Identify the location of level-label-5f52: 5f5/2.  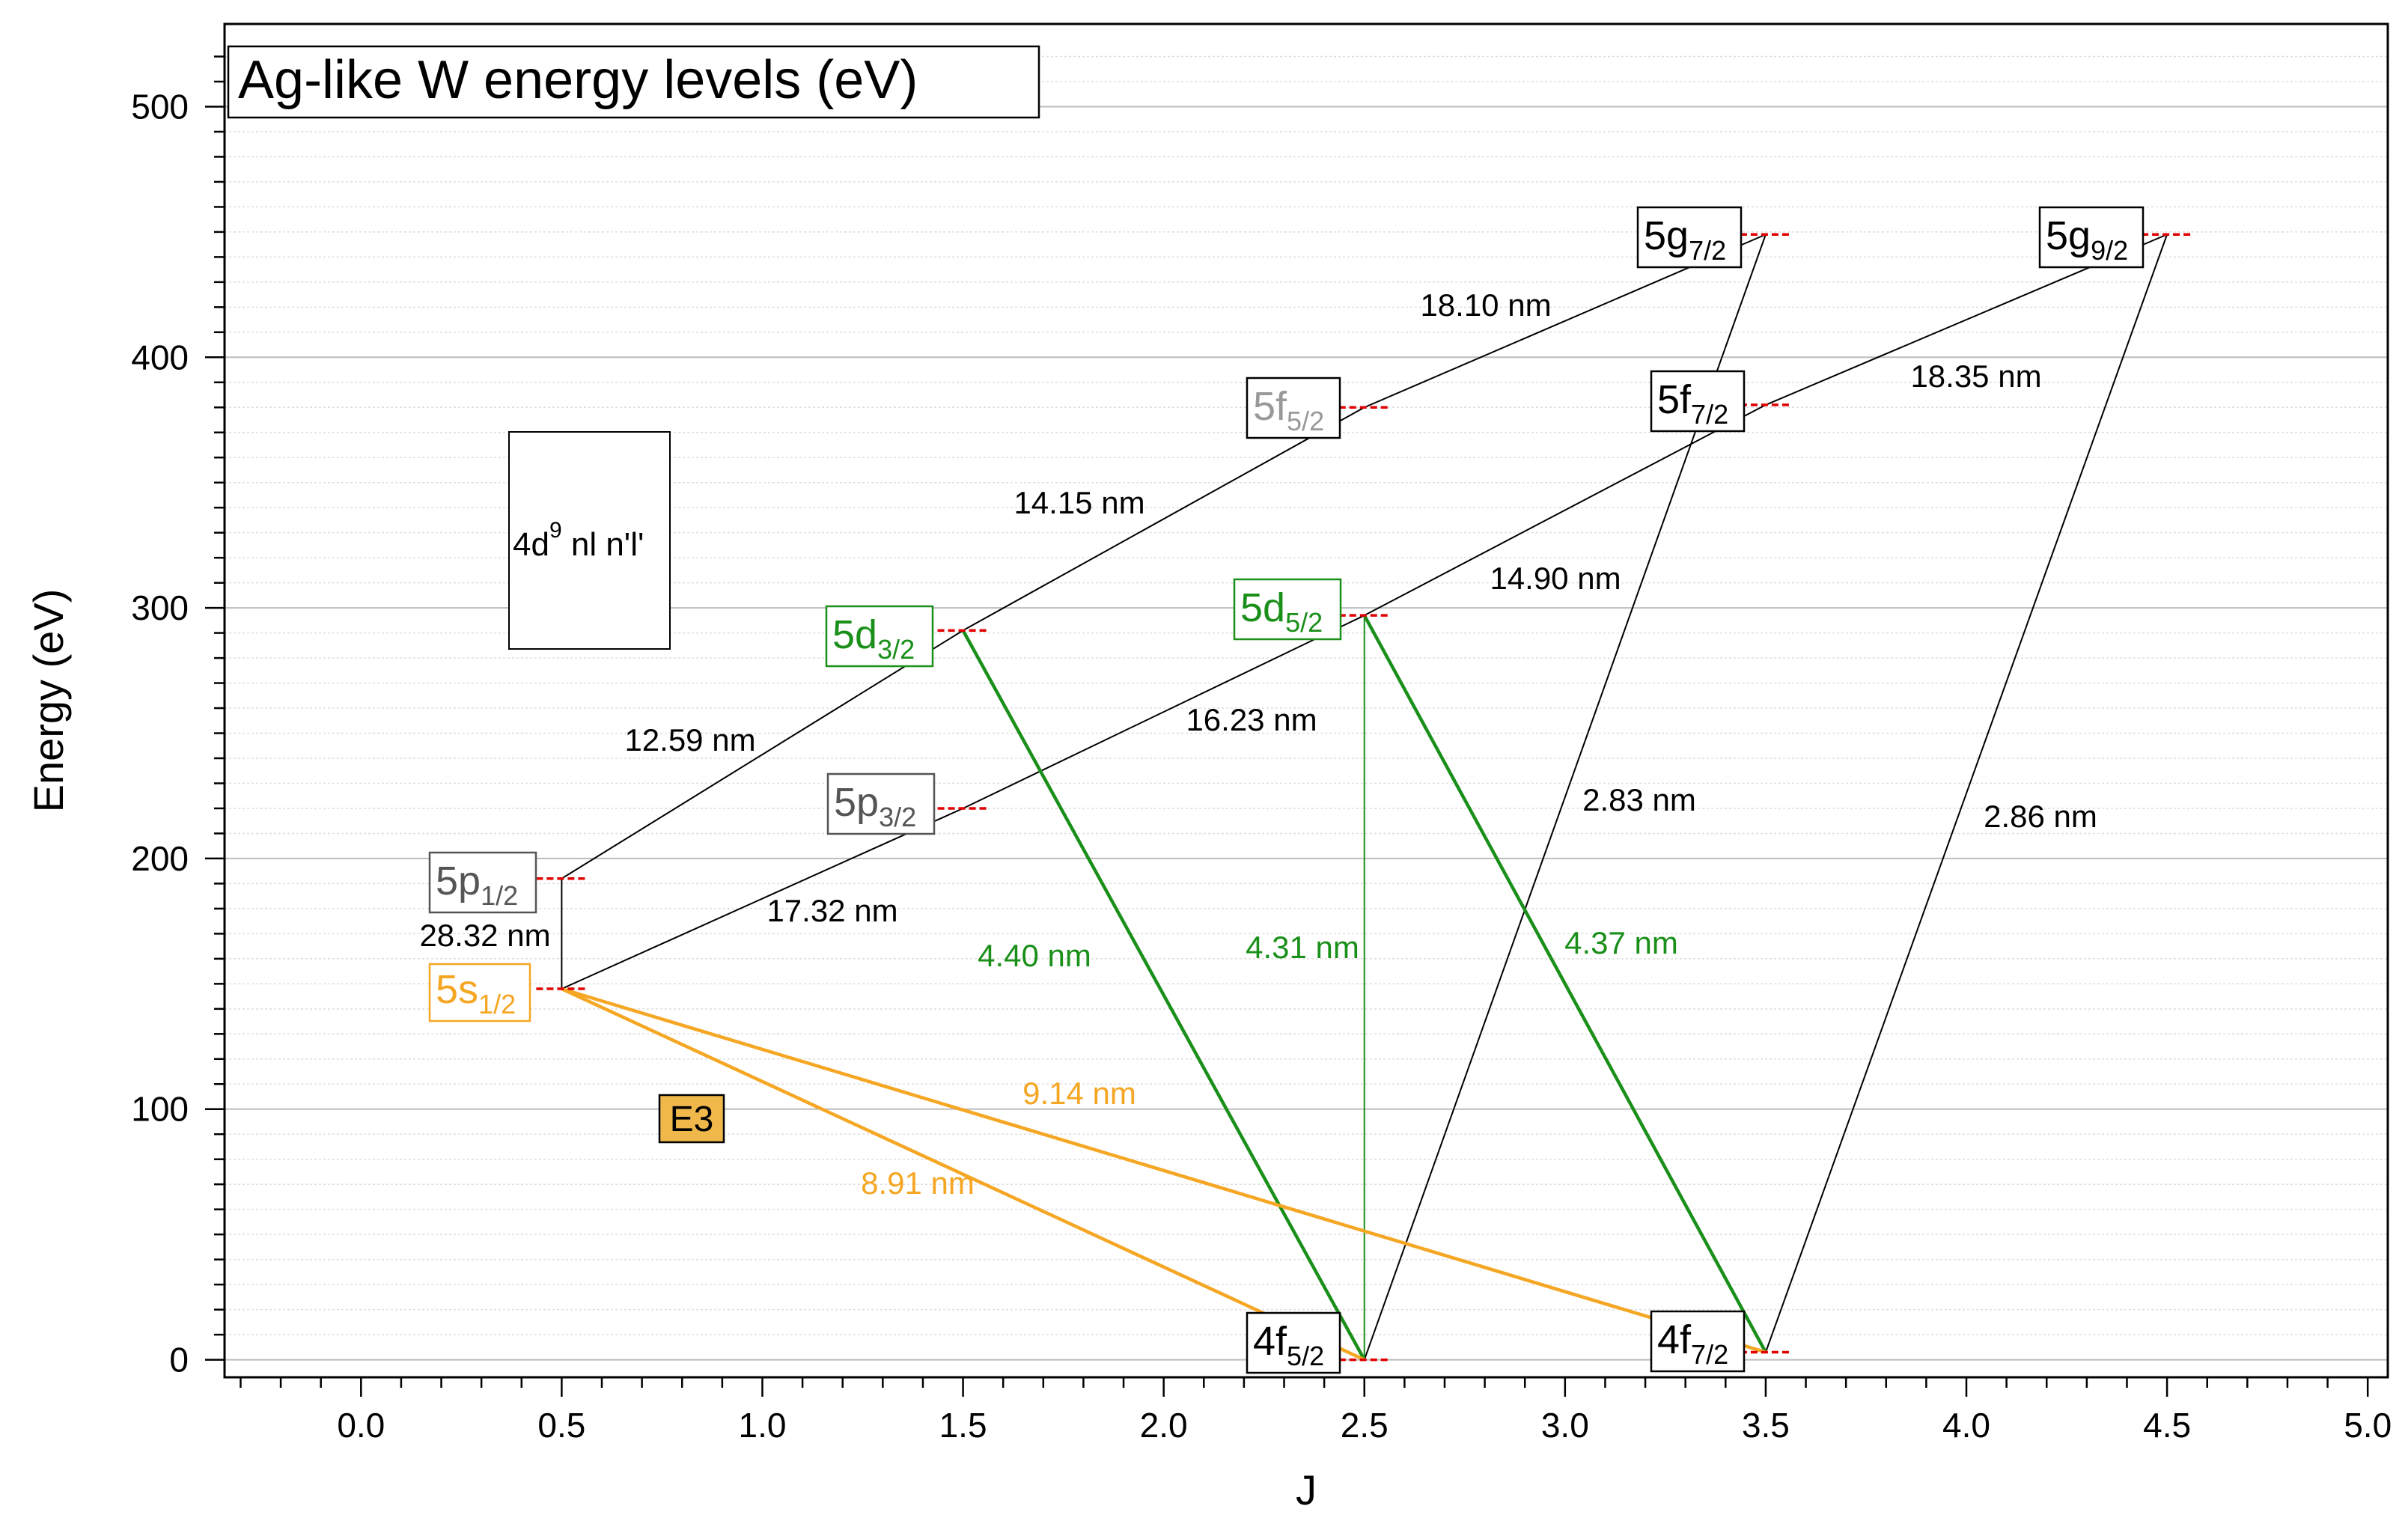
(1293, 408).